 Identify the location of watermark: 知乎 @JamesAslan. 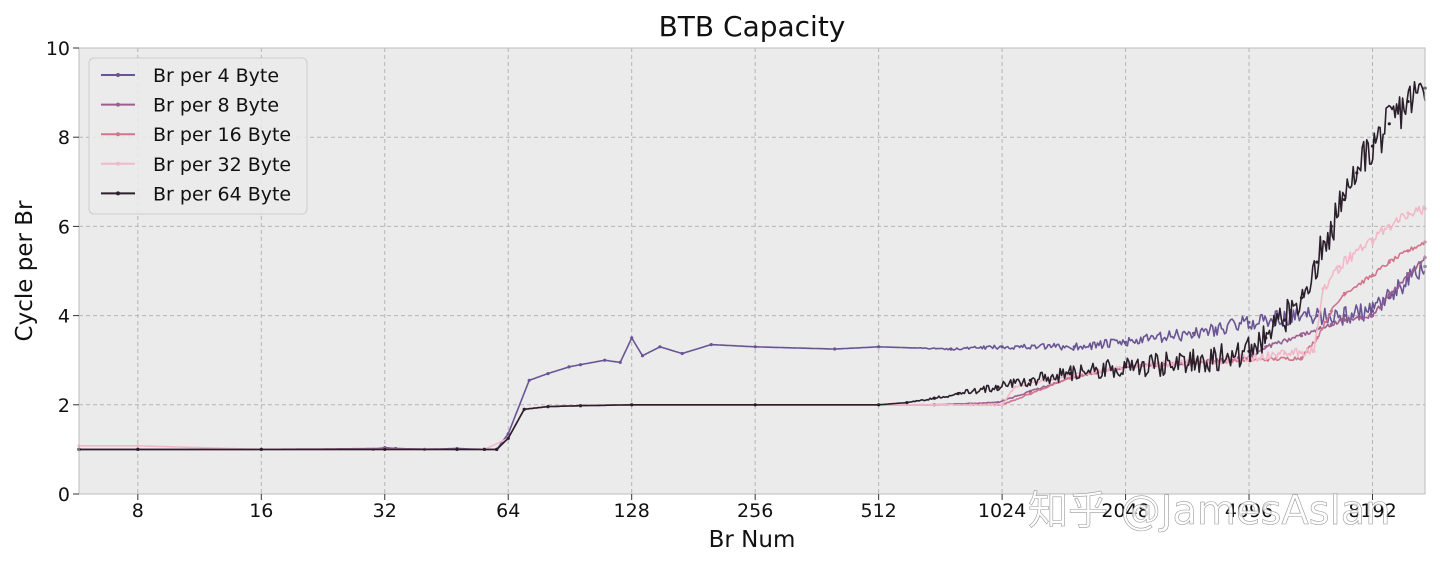
(1209, 511).